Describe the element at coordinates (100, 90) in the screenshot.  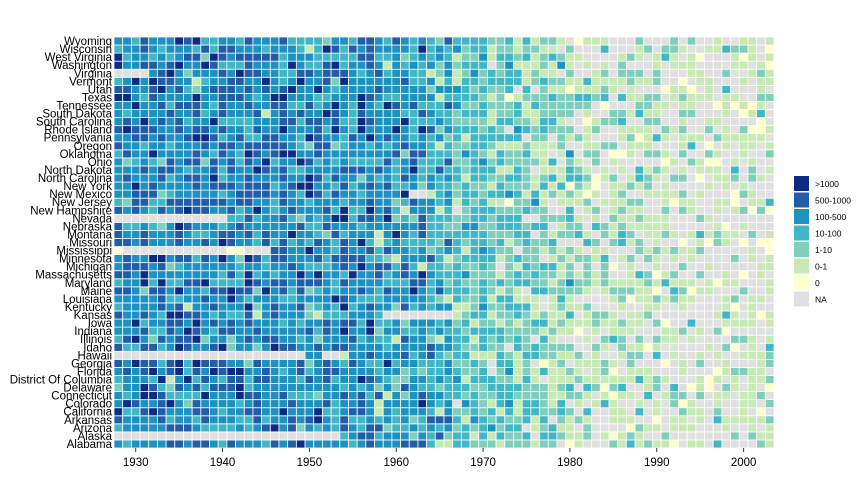
I see `state-label: Utah` at that location.